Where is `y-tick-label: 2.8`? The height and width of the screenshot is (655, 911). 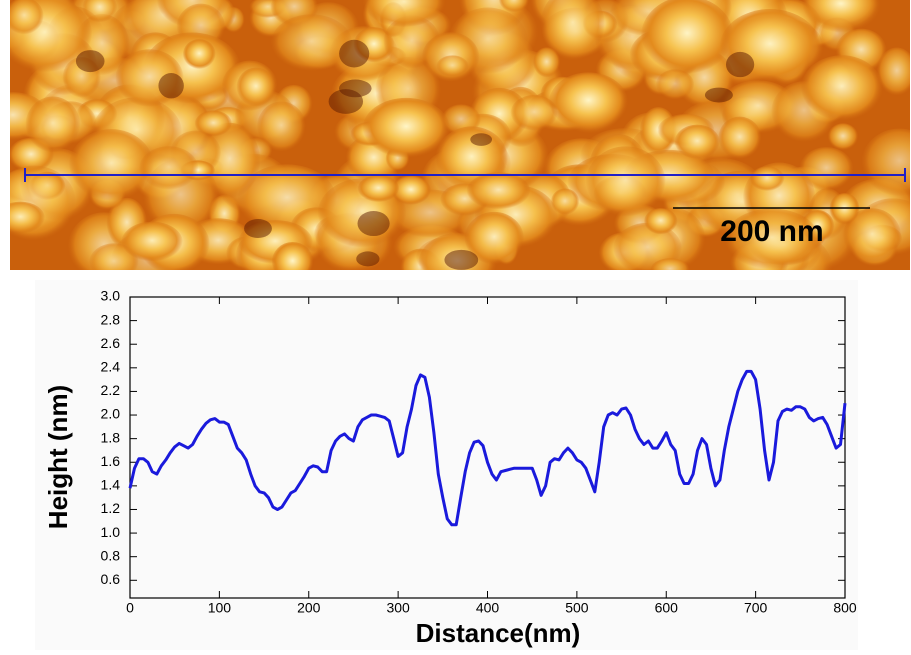
y-tick-label: 2.8 is located at coordinates (111, 319).